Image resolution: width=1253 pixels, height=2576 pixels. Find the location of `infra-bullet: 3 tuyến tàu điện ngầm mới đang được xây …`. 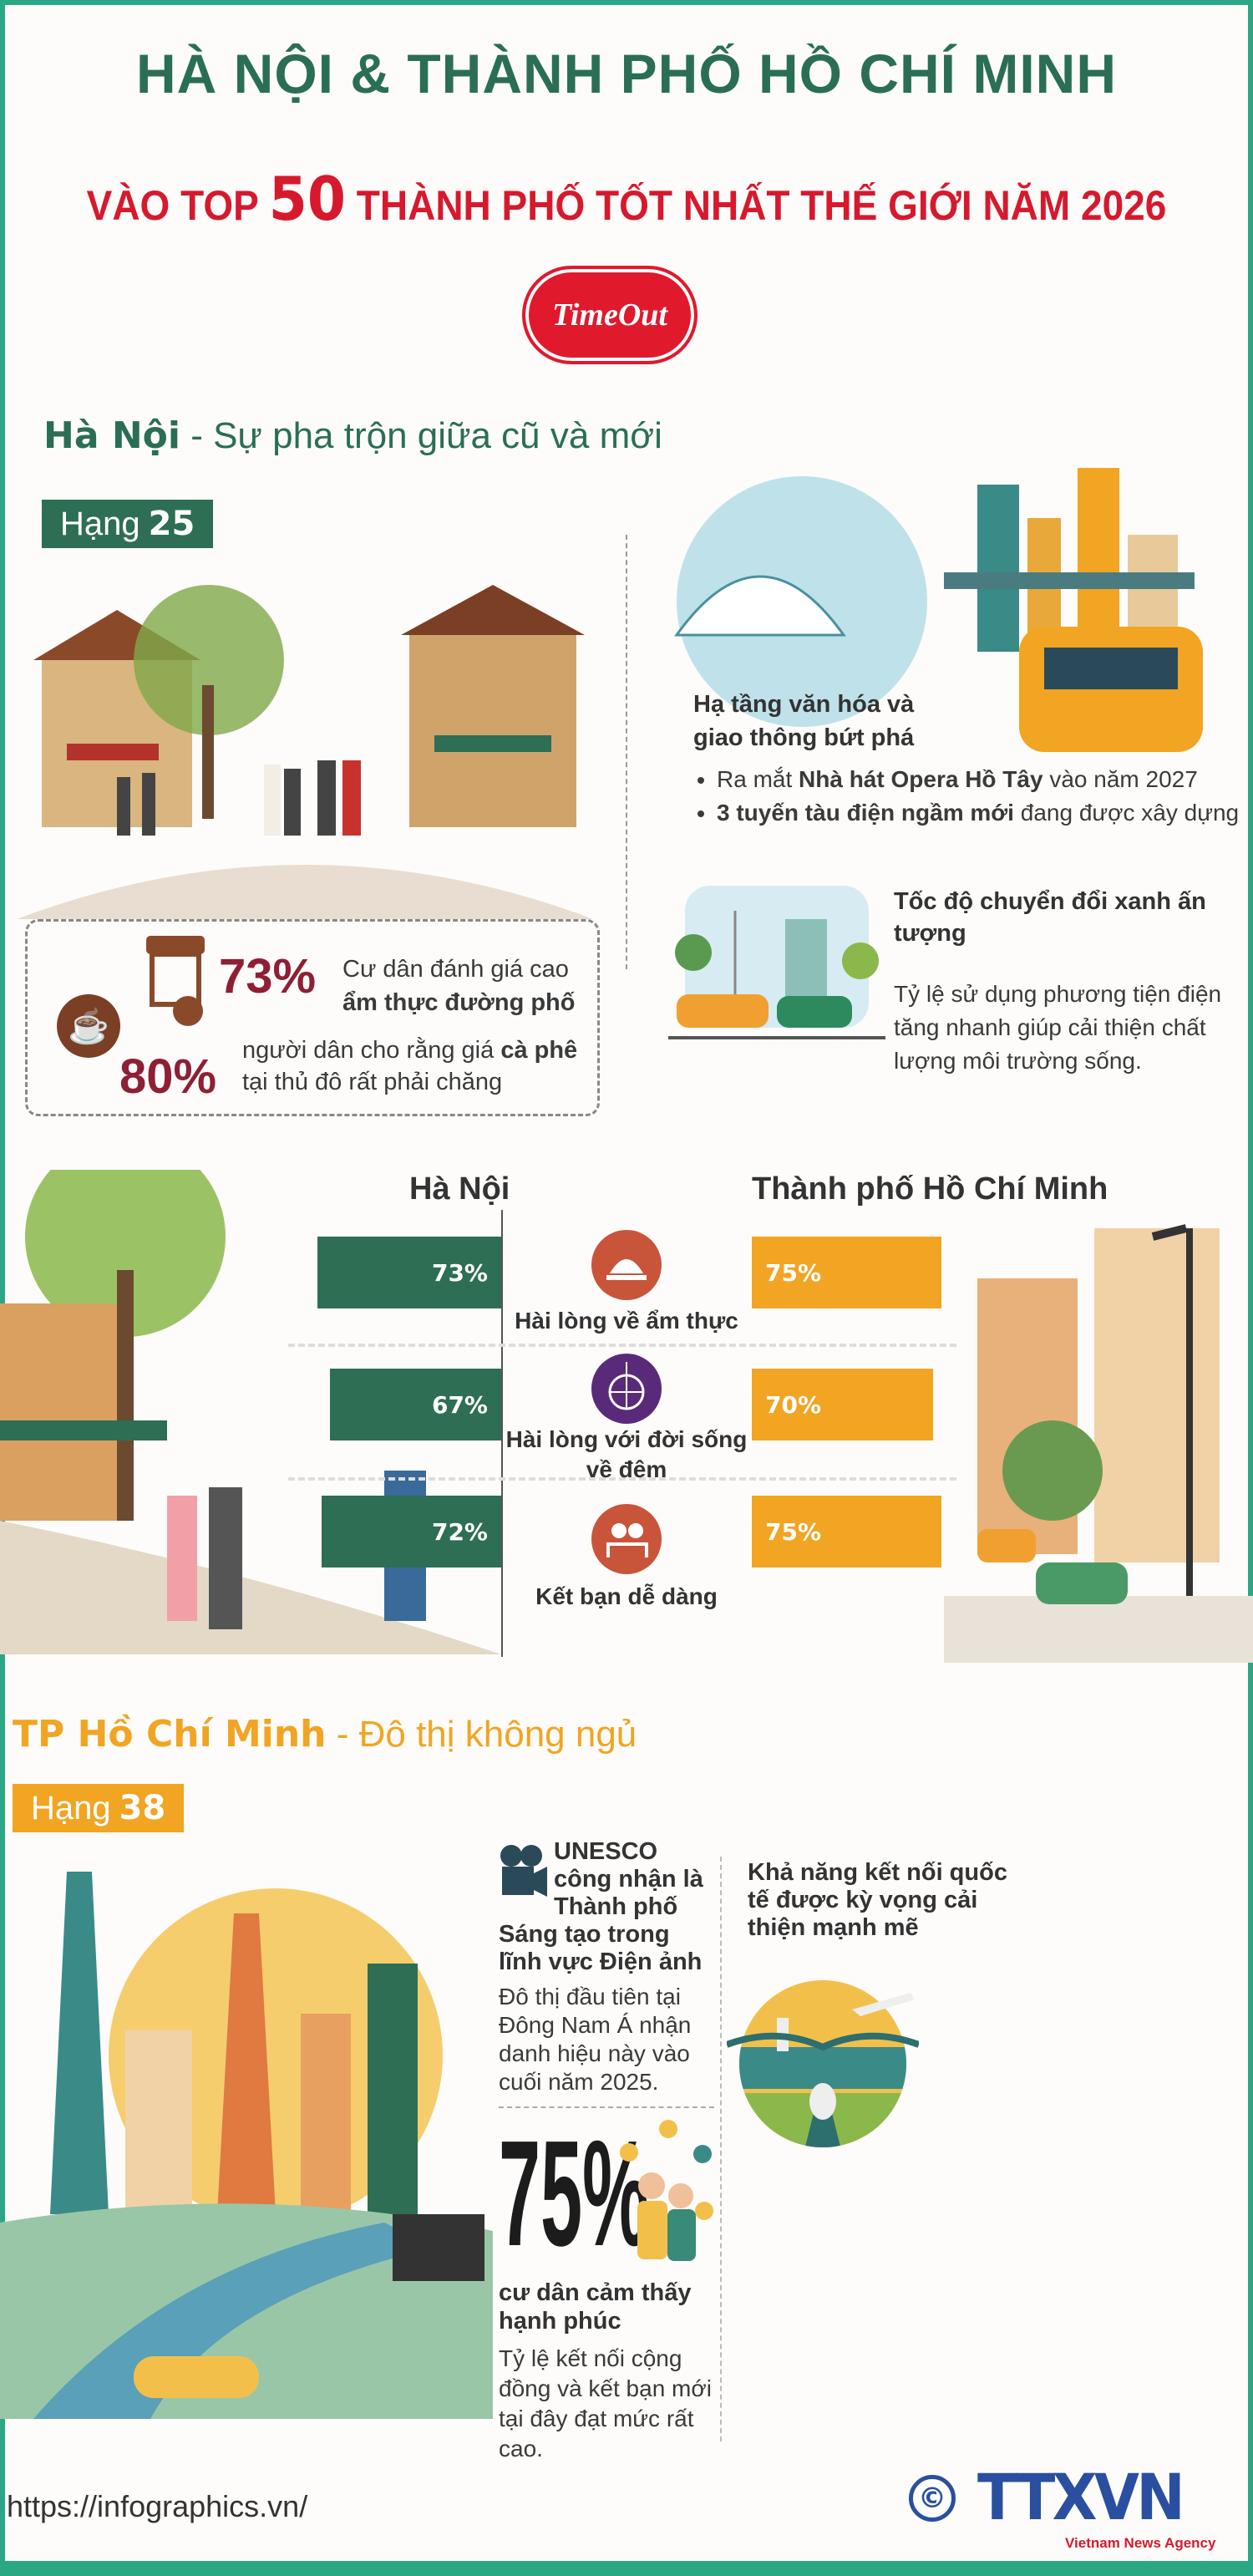

infra-bullet: 3 tuyến tàu điện ngầm mới đang được xây … is located at coordinates (980, 813).